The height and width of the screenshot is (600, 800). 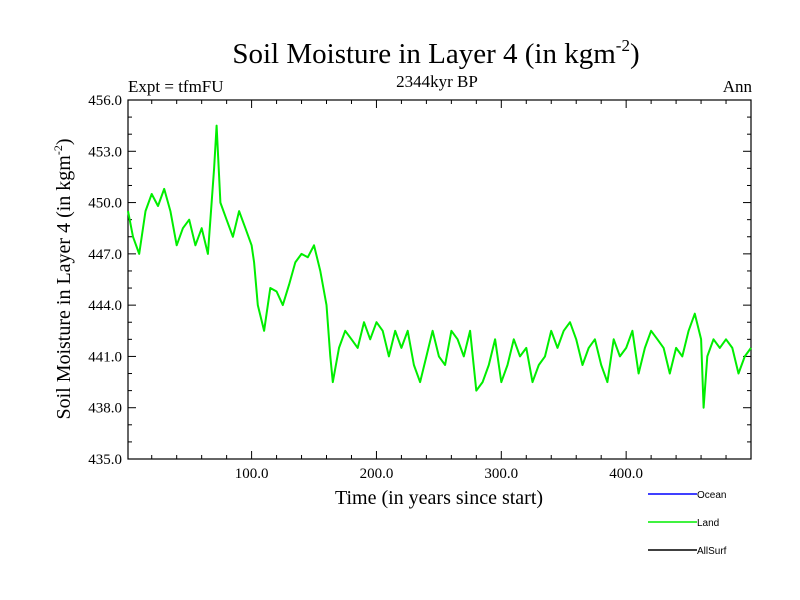 I want to click on legend-label-allsurf: AllSurf, so click(x=712, y=551).